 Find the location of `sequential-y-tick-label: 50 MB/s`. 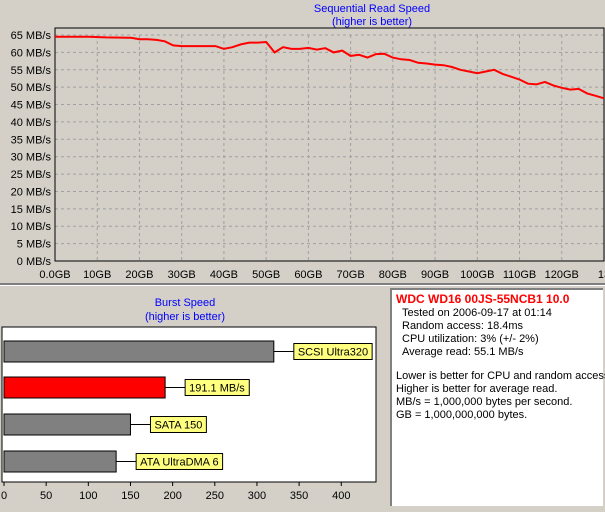

sequential-y-tick-label: 50 MB/s is located at coordinates (31, 88).